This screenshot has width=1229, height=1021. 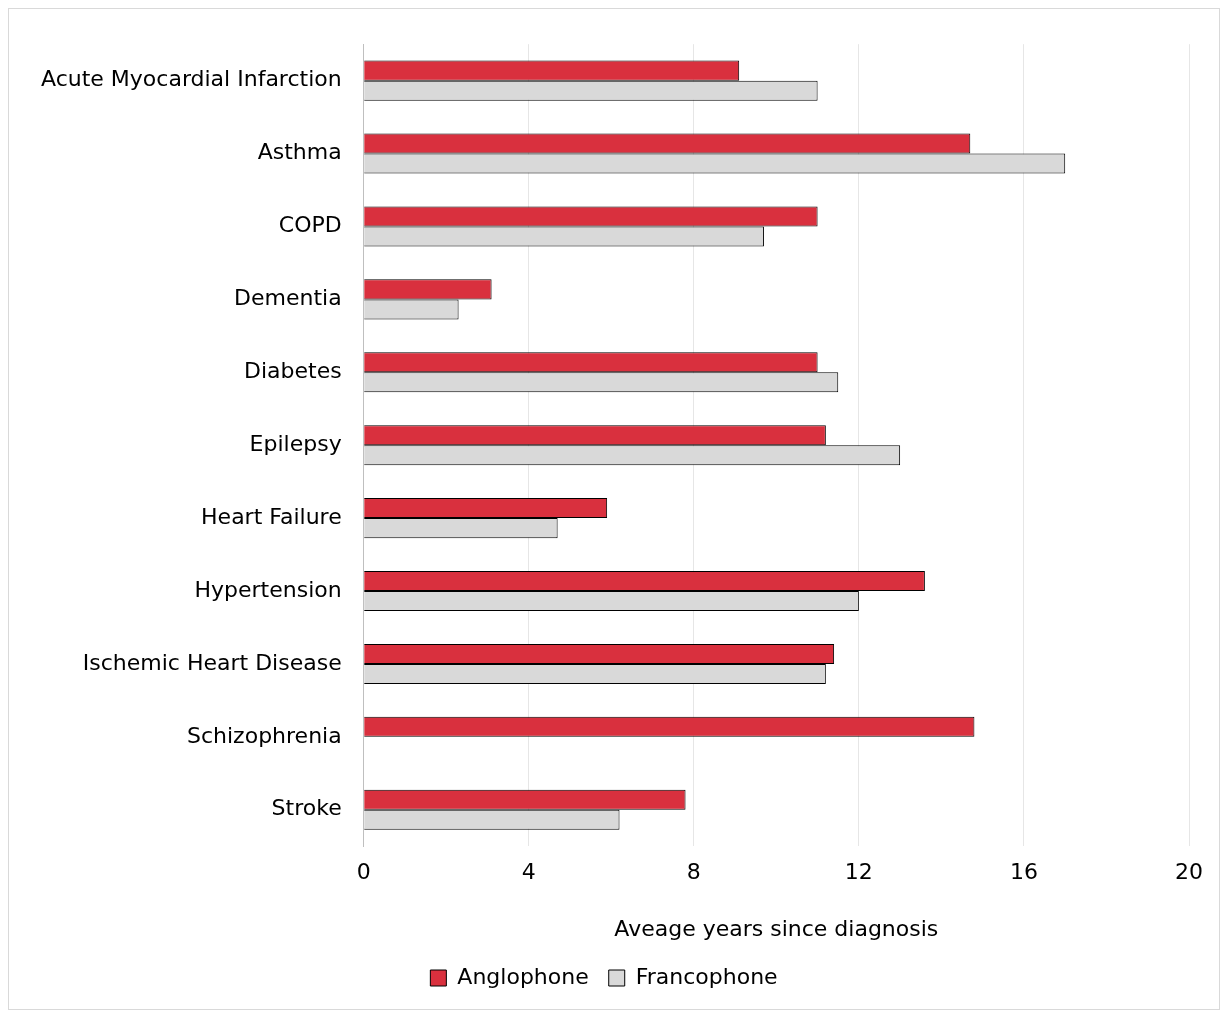 I want to click on y-tick-label: Heart Failure, so click(x=271, y=516).